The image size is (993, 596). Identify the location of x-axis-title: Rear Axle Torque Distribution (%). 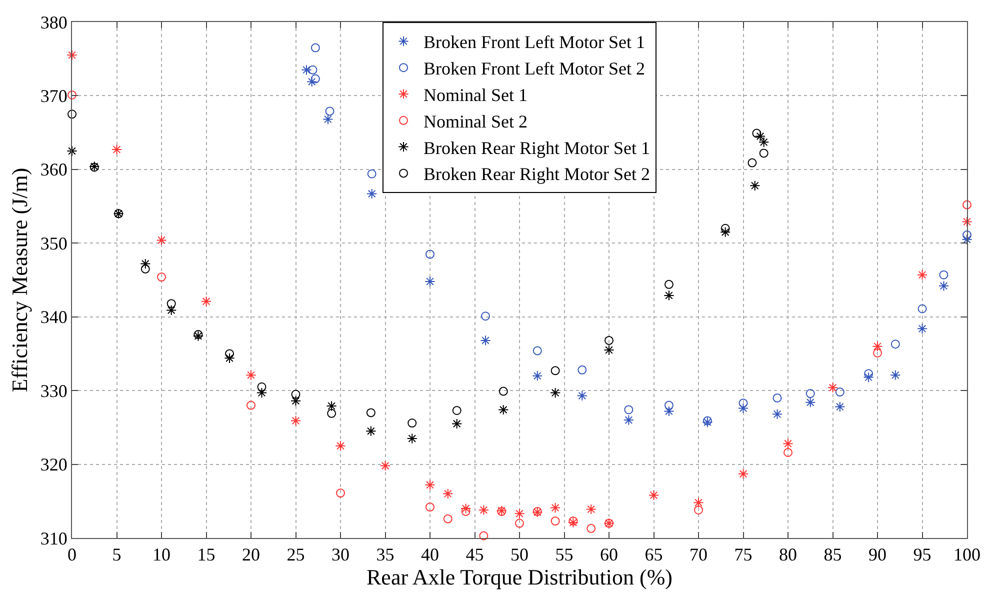
(519, 577).